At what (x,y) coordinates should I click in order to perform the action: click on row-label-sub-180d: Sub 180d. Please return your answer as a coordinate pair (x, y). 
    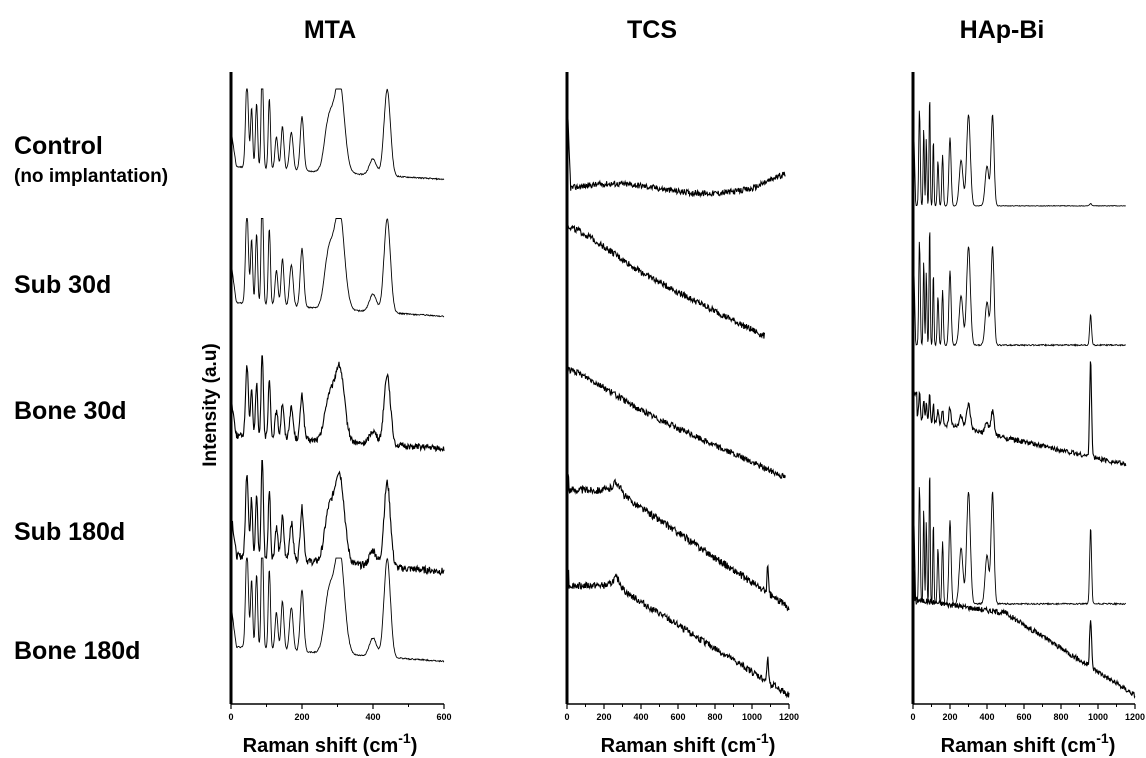
    Looking at the image, I should click on (69, 532).